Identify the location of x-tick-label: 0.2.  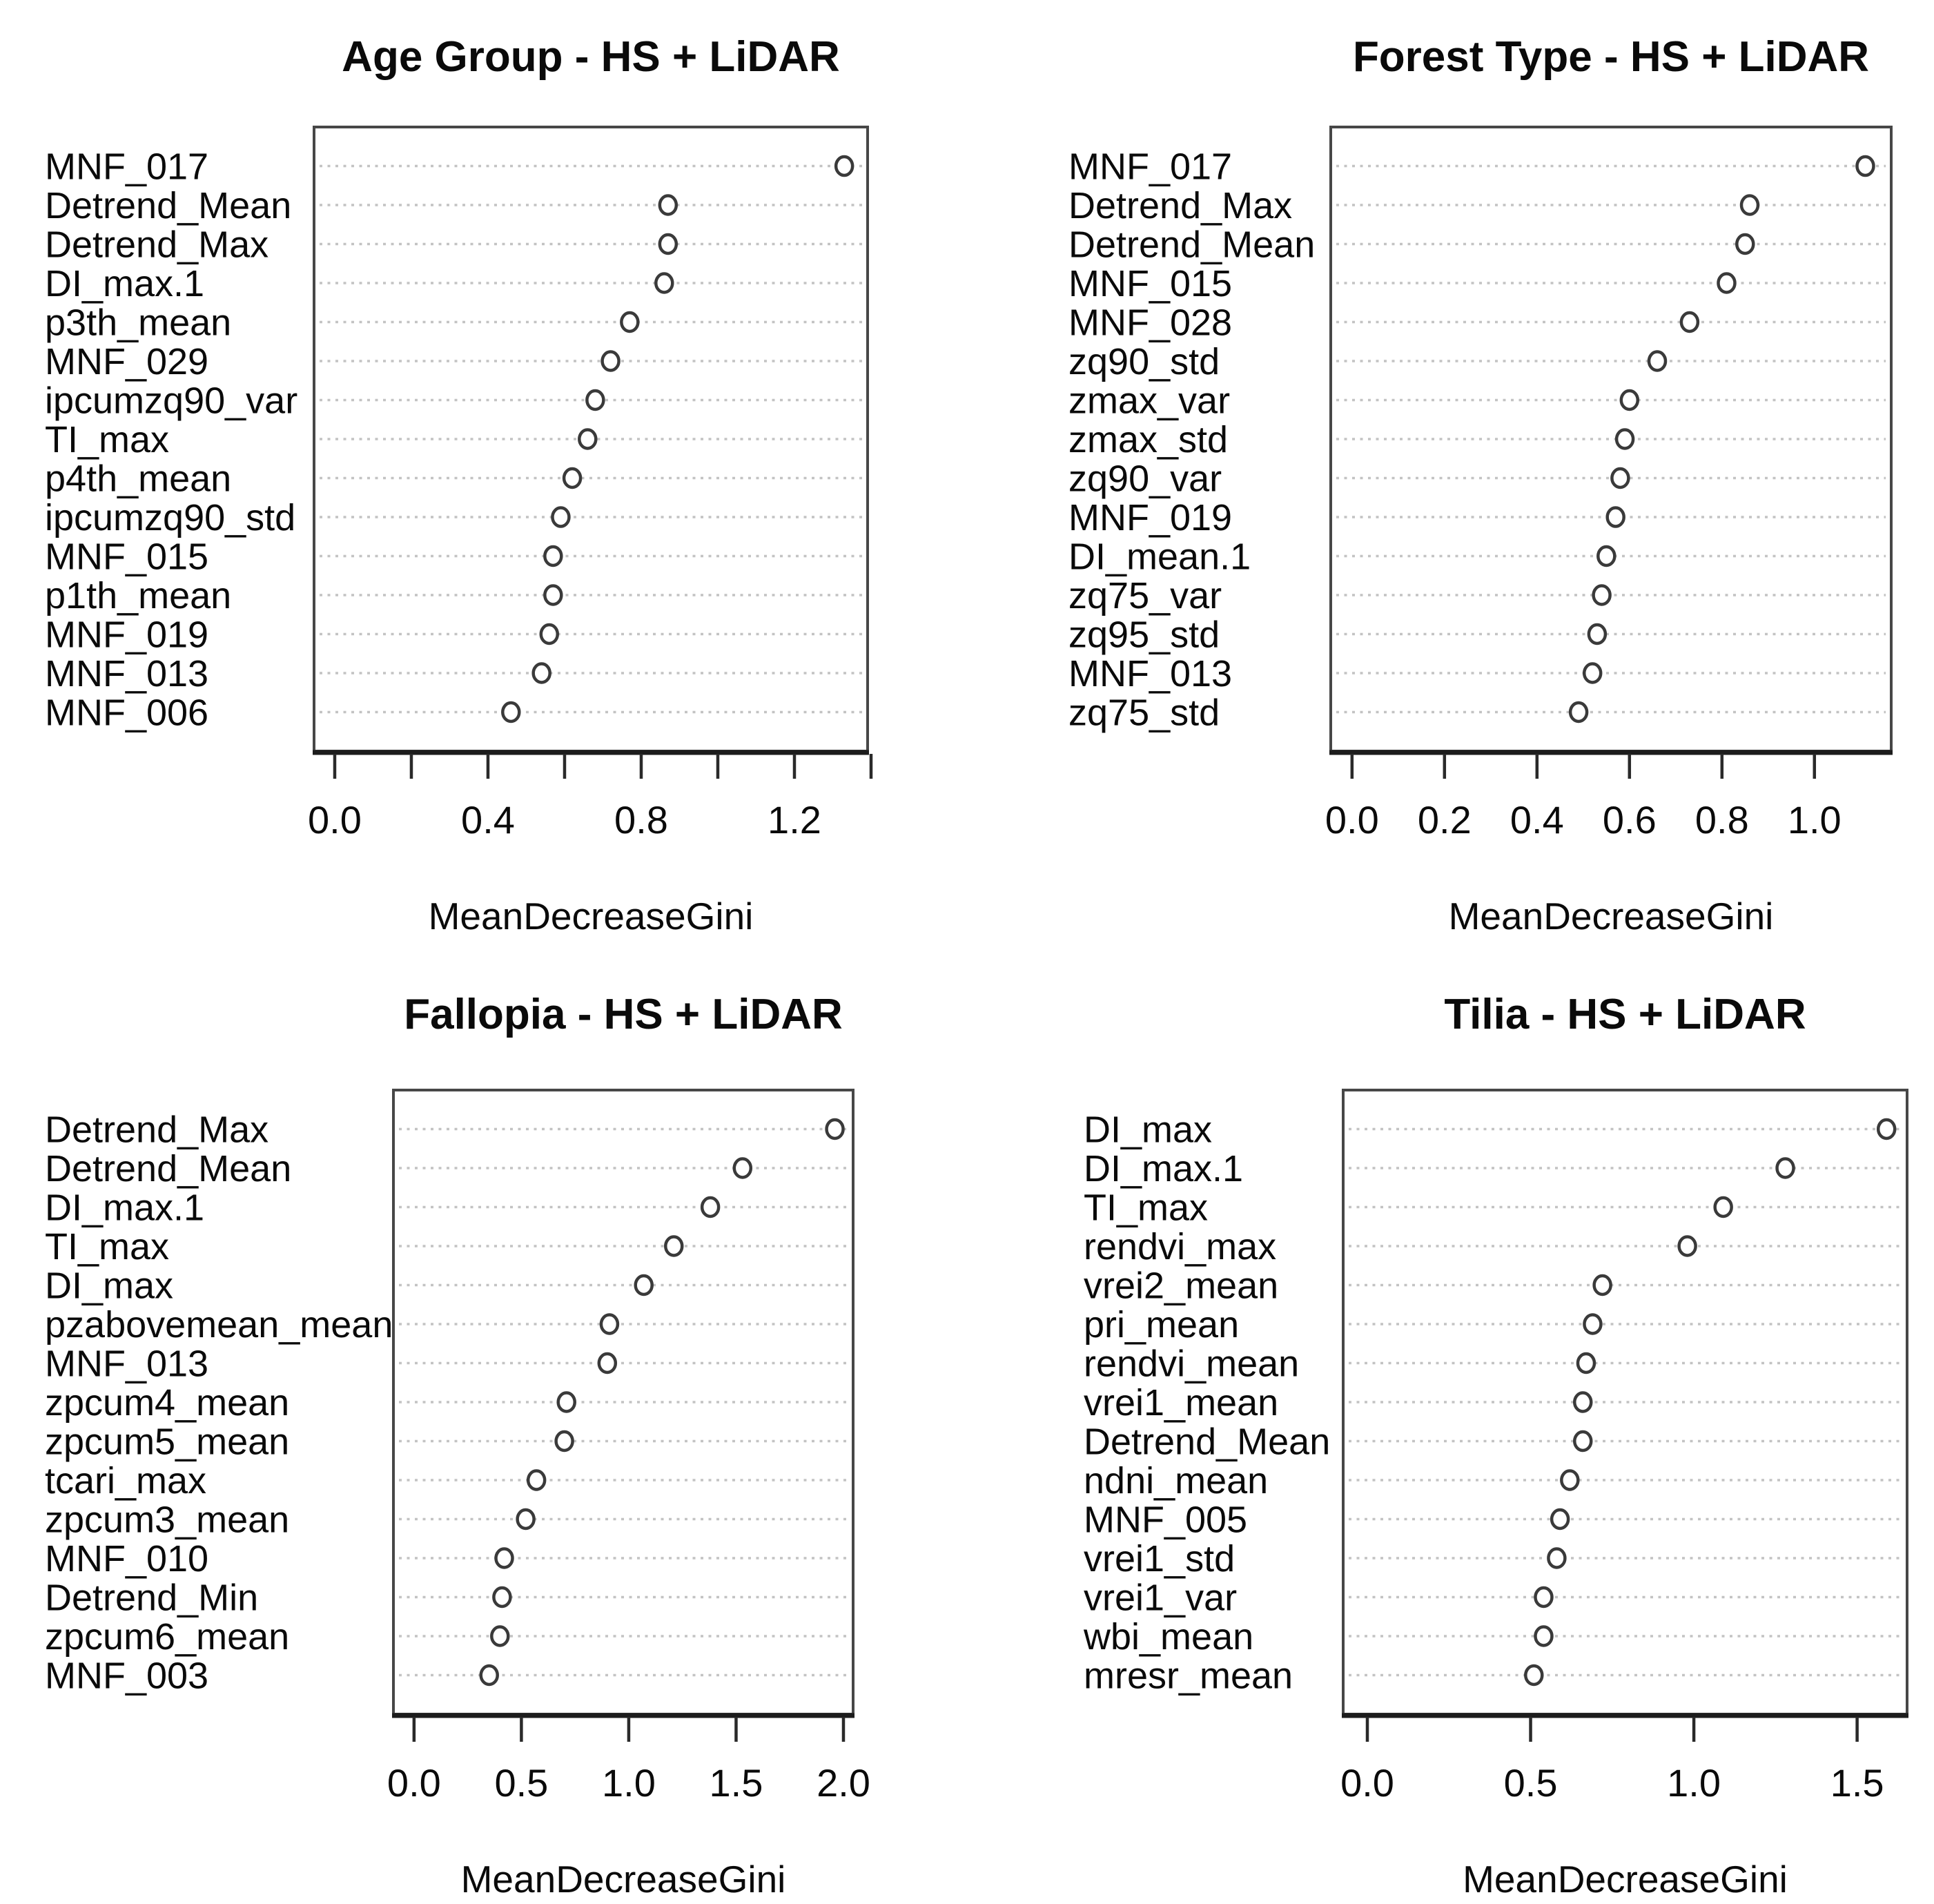
(1445, 820).